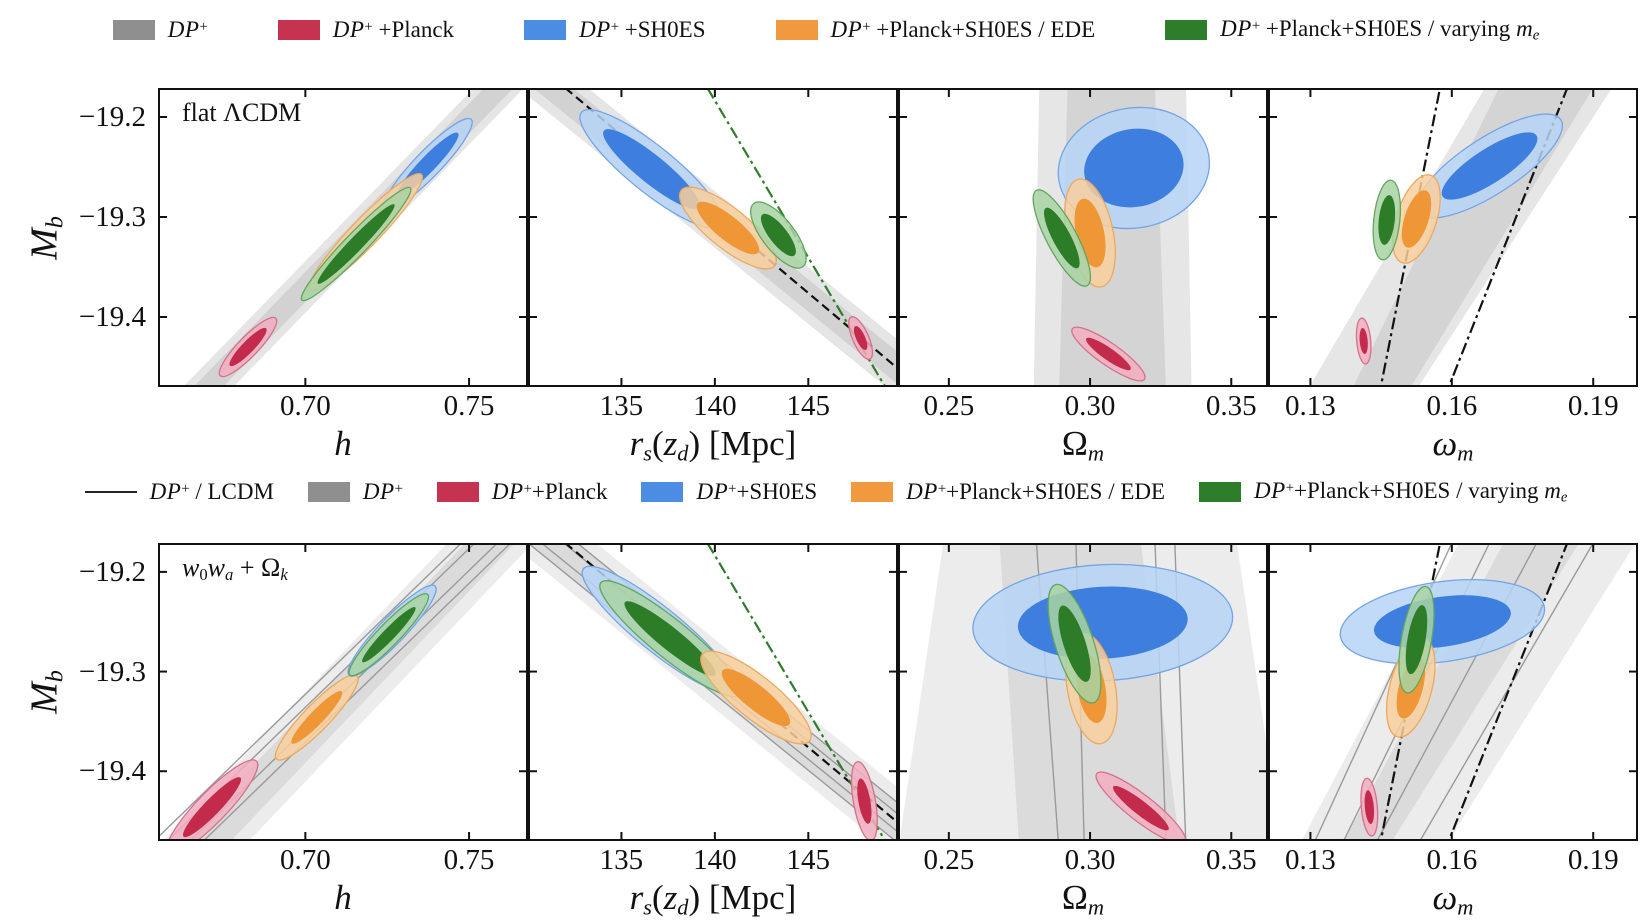  I want to click on legend-label: DP+ +Planck+SH0ES / EDE, so click(963, 30).